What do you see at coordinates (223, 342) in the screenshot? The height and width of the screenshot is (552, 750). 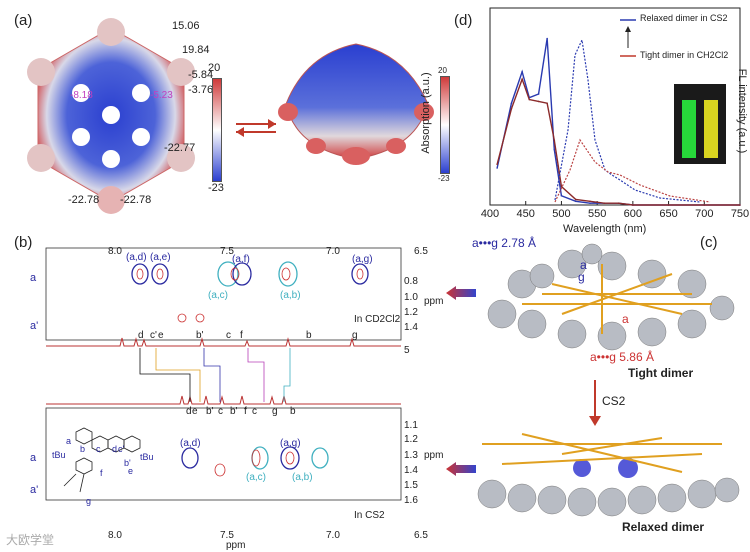 I see `nmr-top-1d-trace` at bounding box center [223, 342].